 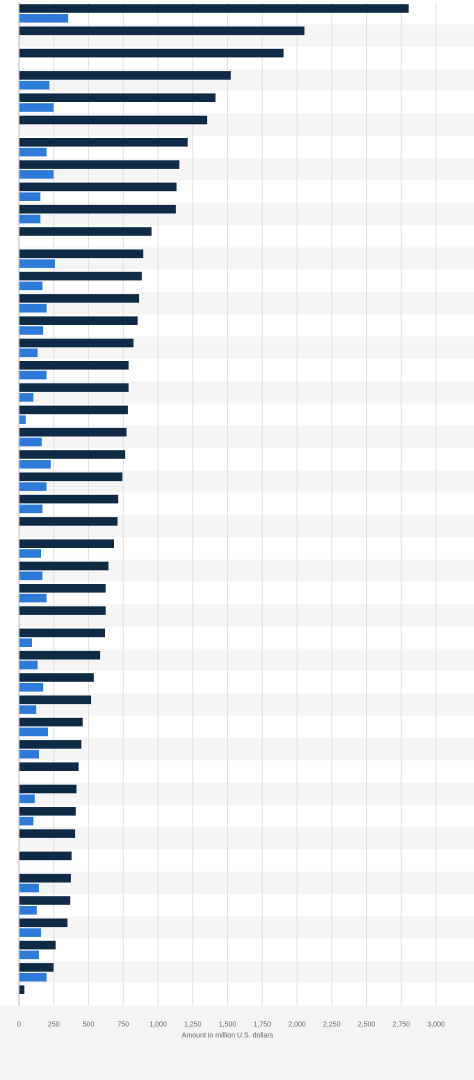 I want to click on x-tick-label: 1,750, so click(x=262, y=1025).